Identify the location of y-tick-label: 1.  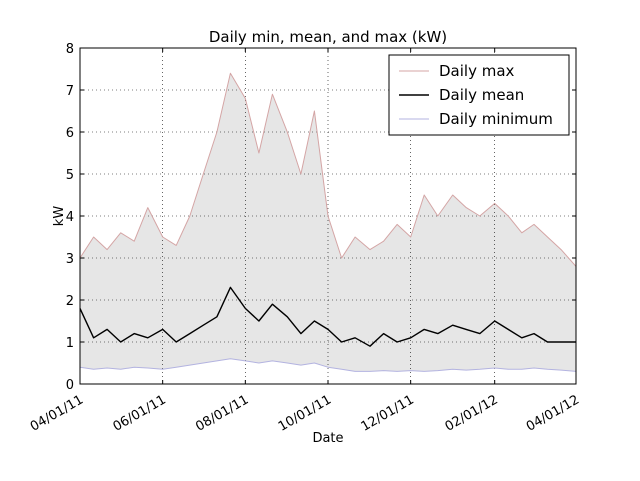
(70, 343).